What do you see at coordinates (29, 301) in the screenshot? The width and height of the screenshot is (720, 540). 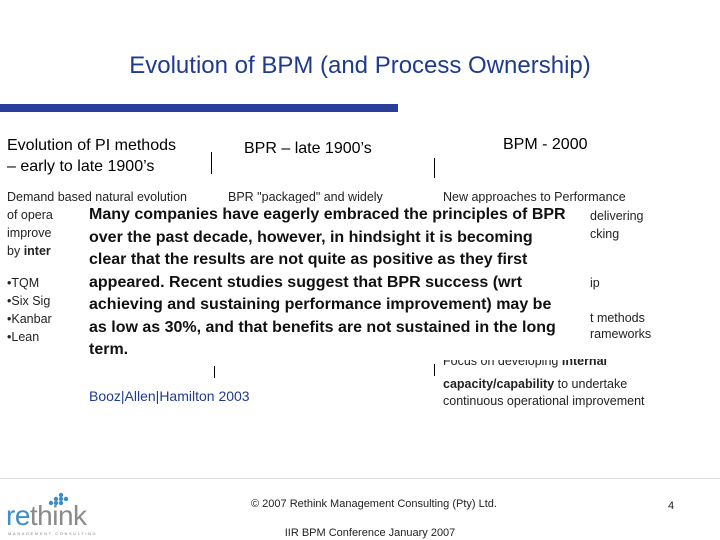 I see `list-item: •Six Sig` at bounding box center [29, 301].